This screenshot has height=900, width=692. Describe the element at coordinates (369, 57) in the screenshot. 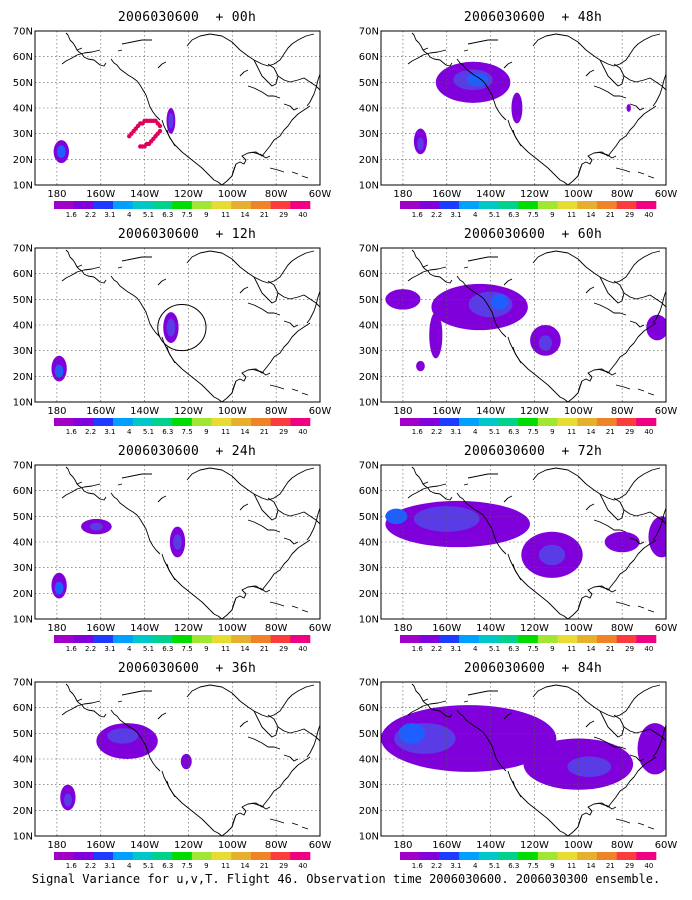

I see `lat-tick-label: 60N` at that location.